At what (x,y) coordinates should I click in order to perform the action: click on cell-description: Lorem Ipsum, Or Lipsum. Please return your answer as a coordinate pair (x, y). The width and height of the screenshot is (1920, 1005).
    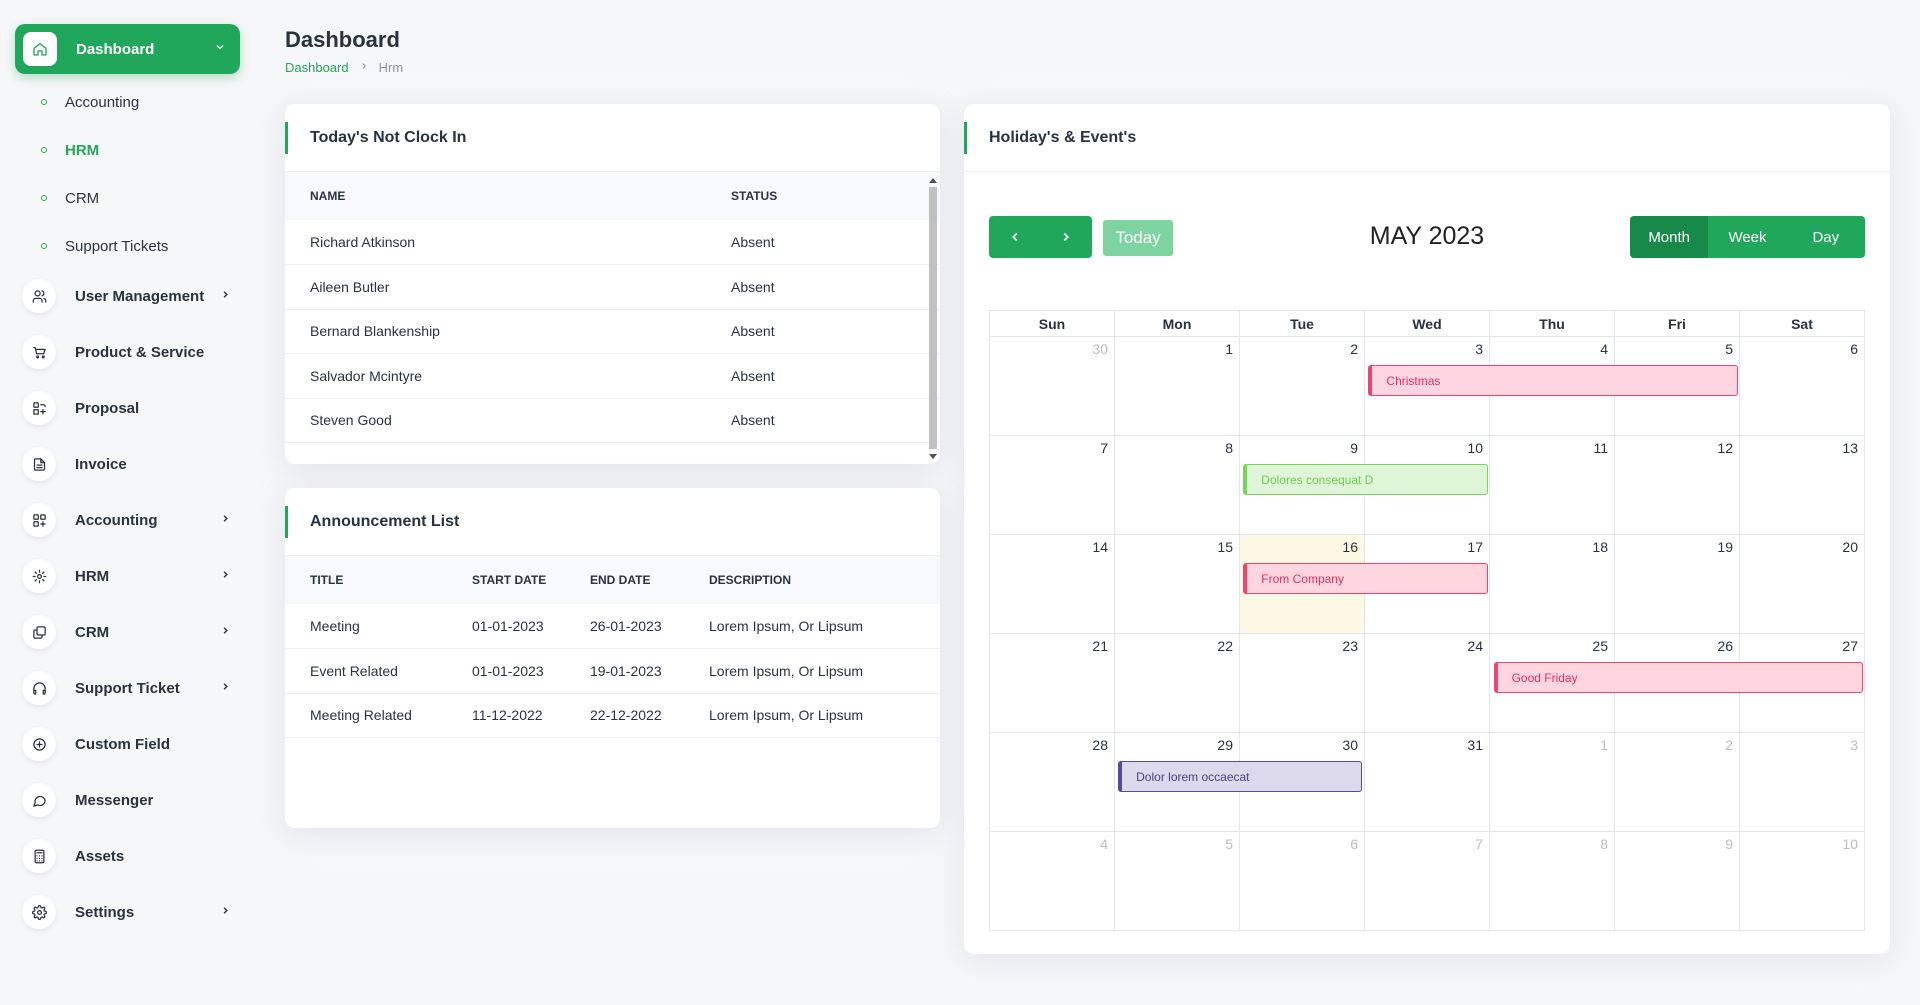
    Looking at the image, I should click on (812, 626).